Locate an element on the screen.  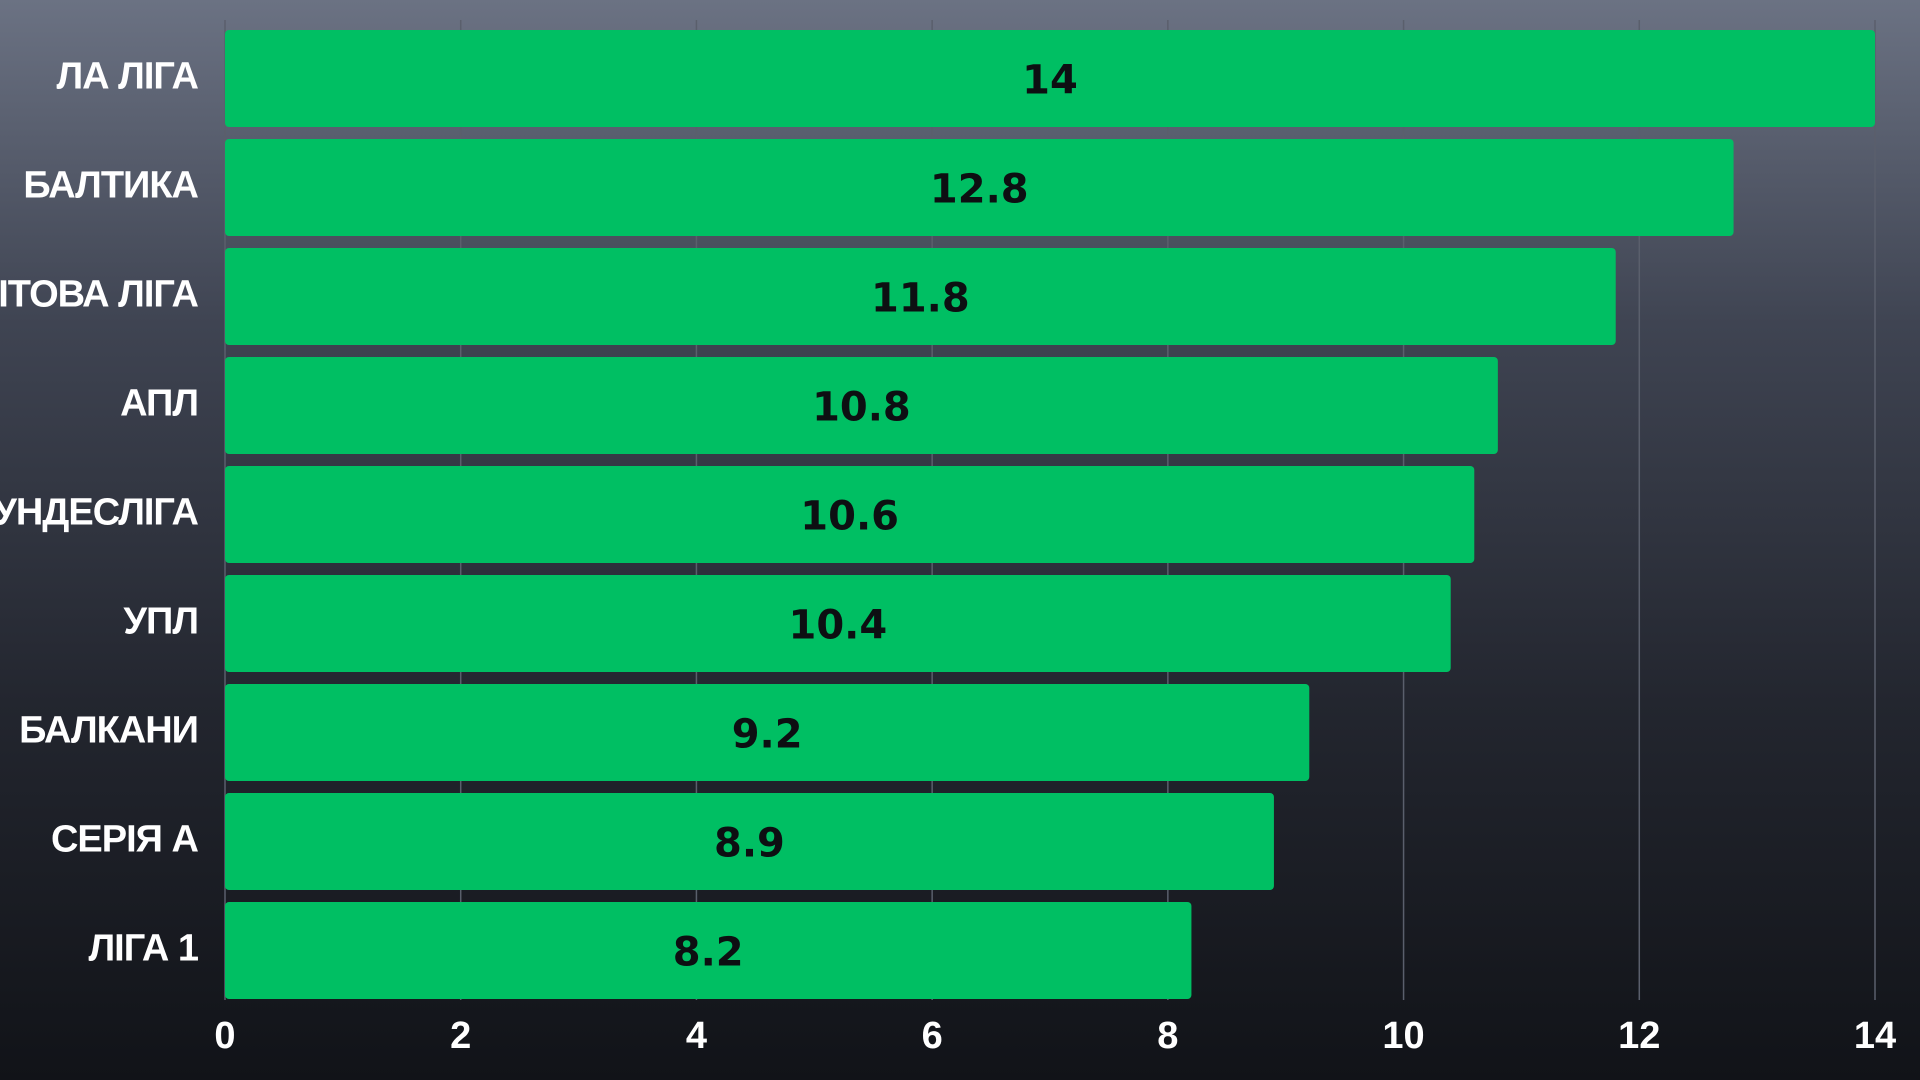
bar-value-label: 10.4 is located at coordinates (838, 626).